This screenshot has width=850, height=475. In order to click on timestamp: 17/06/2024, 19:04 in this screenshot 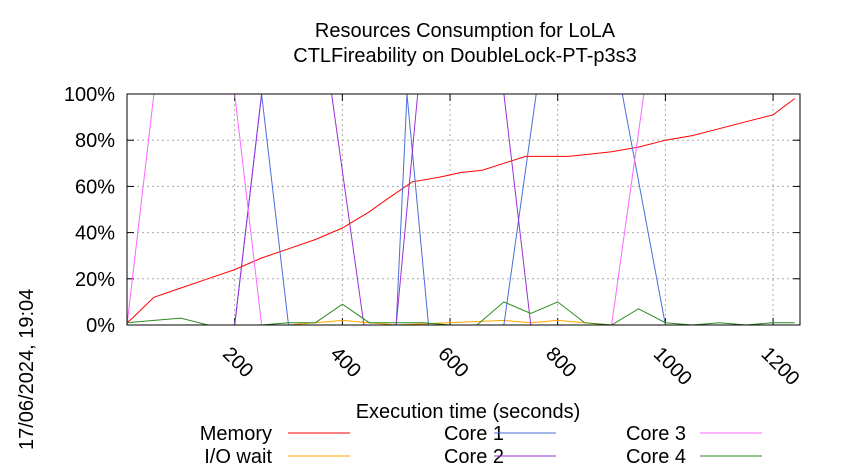, I will do `click(27, 369)`.